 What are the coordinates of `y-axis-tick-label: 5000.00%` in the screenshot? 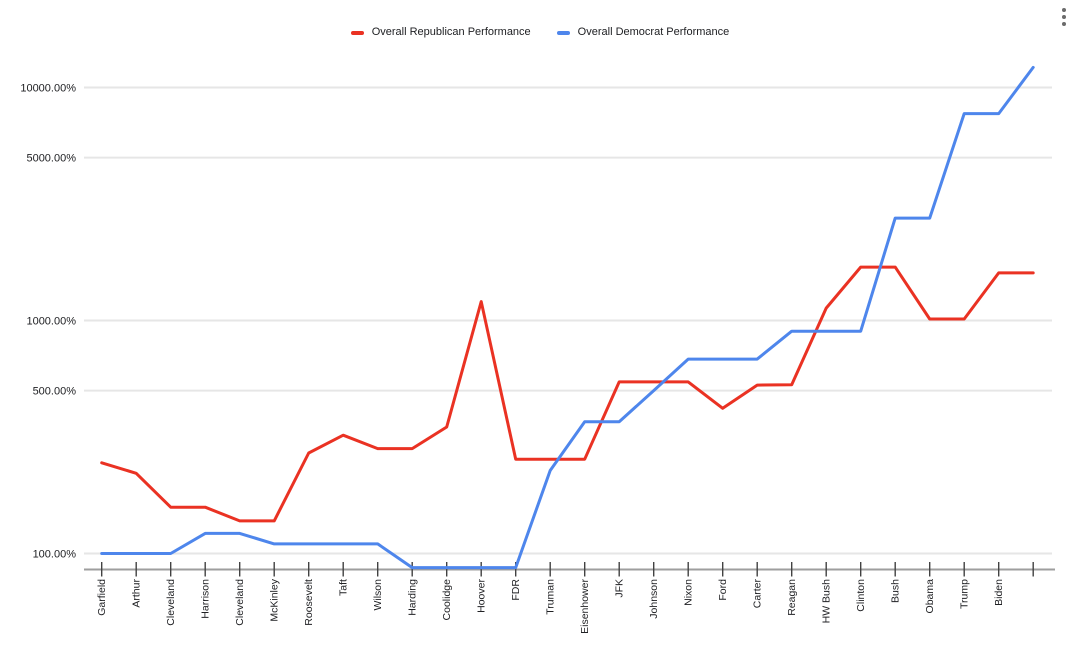 It's located at (51, 159).